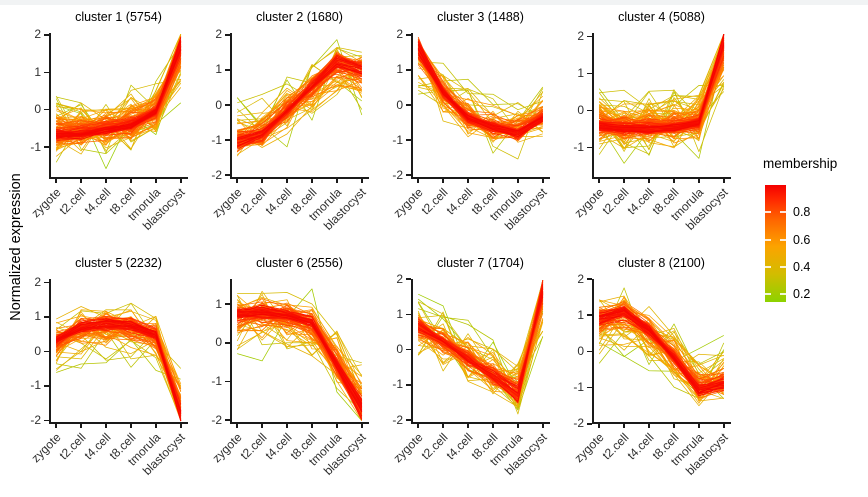 The width and height of the screenshot is (868, 497). What do you see at coordinates (118, 263) in the screenshot?
I see `panel-title-cluster-5: cluster 5 (2232)` at bounding box center [118, 263].